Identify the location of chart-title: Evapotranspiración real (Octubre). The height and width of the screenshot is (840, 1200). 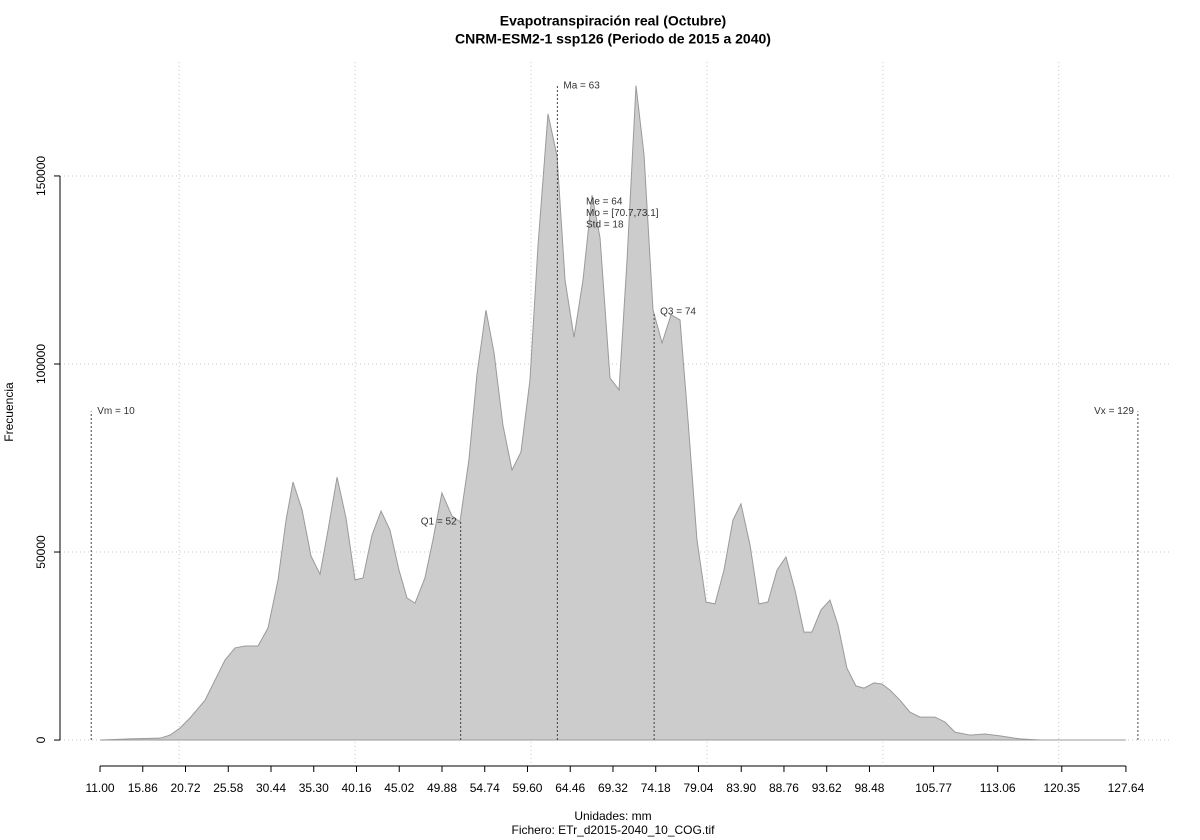
(613, 21).